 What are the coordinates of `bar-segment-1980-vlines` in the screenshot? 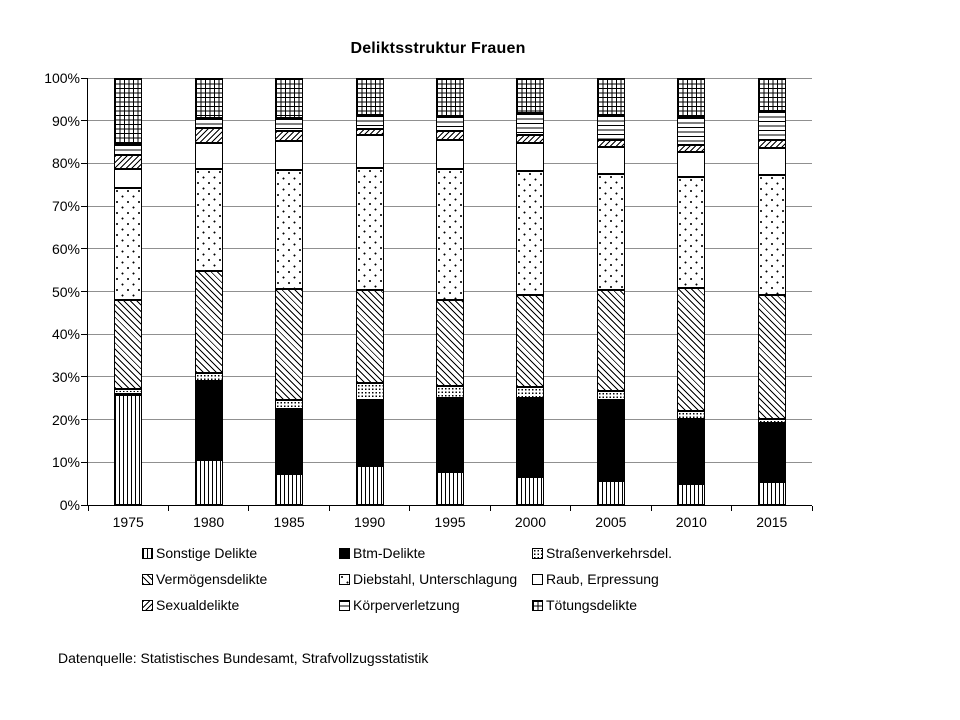 It's located at (208, 482).